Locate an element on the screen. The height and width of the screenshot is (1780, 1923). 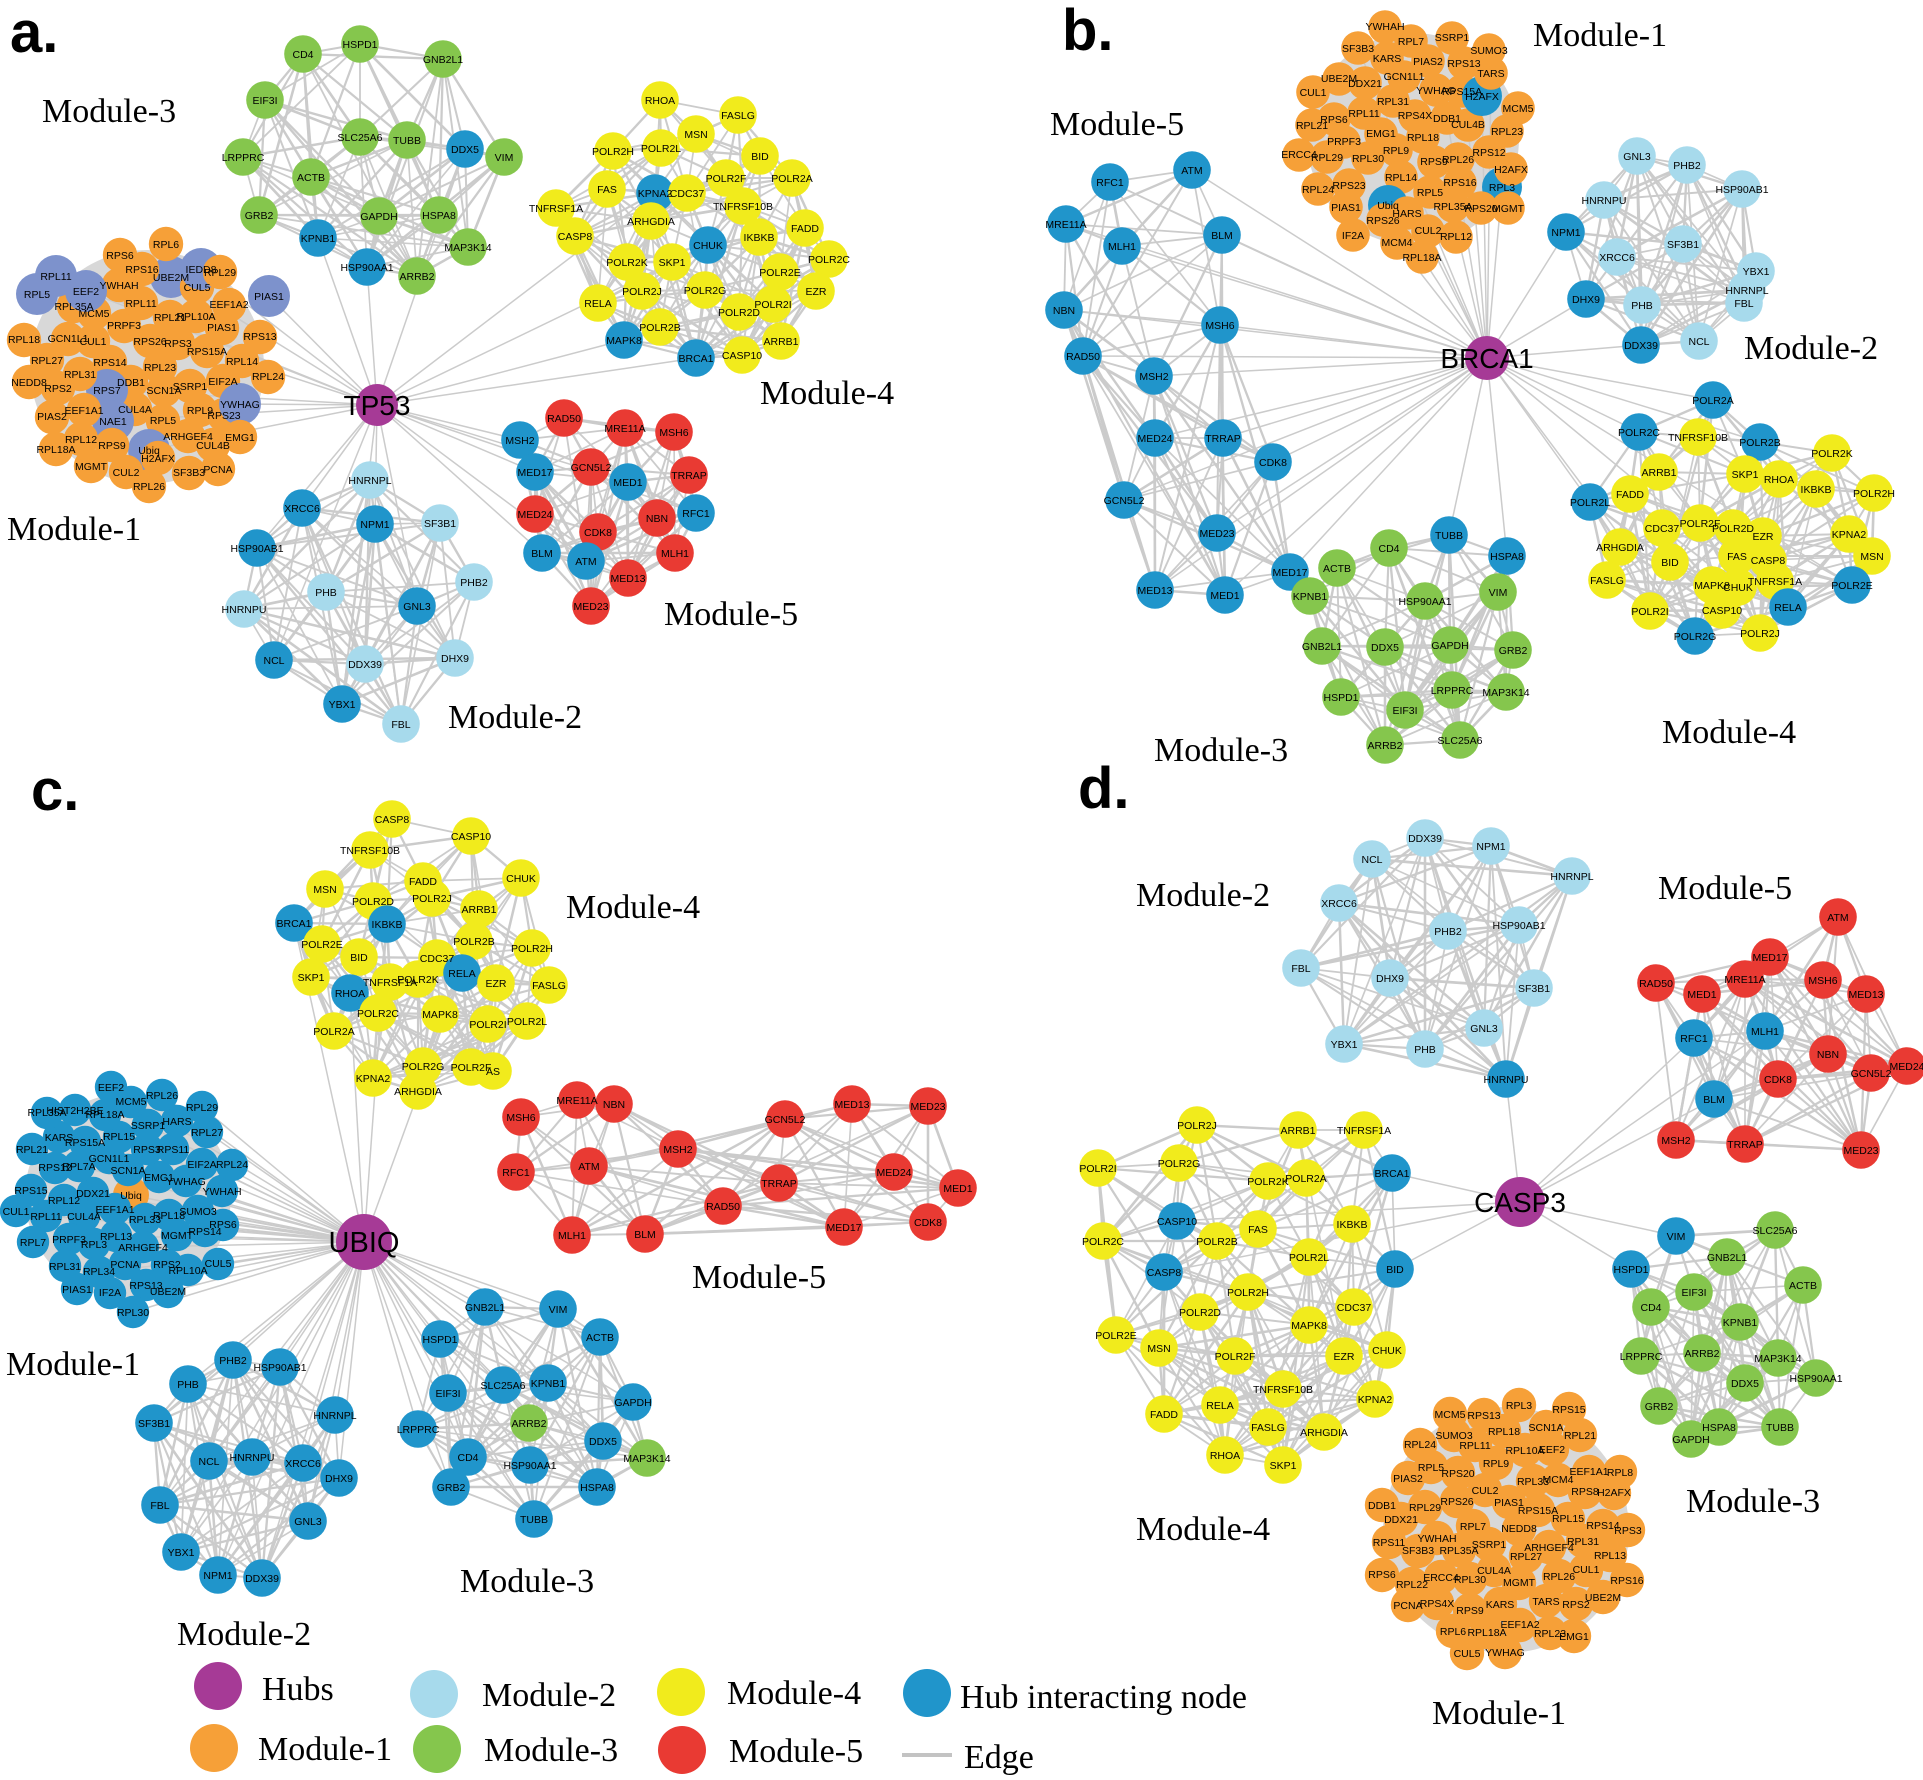
svg-text: RFC1 is located at coordinates (696, 514).